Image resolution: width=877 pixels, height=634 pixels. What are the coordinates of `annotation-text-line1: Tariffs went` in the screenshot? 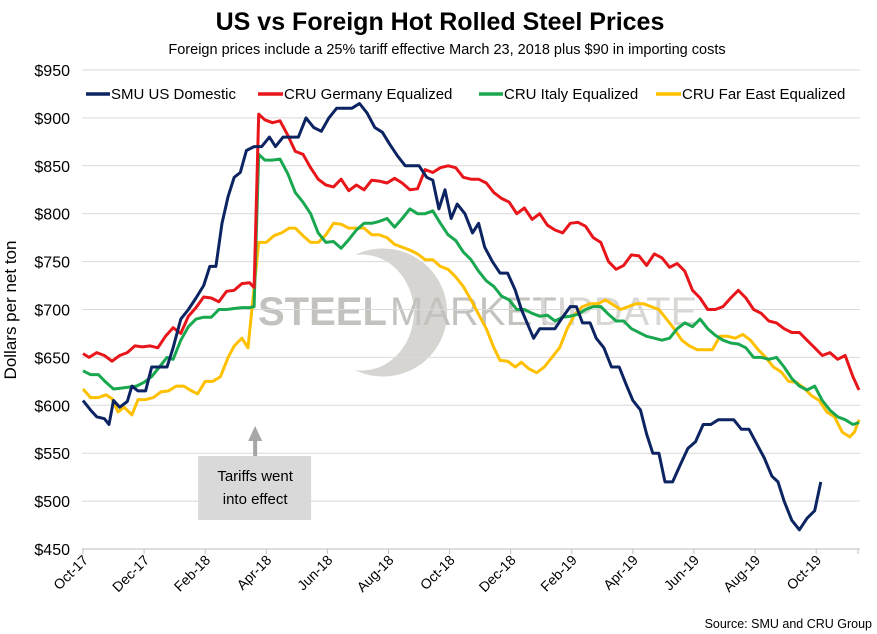 It's located at (255, 476).